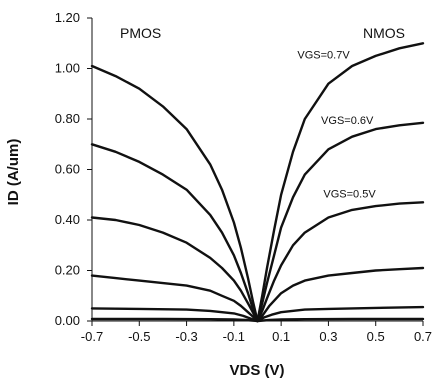  I want to click on y-tick-label-2: 0.40, so click(67, 219).